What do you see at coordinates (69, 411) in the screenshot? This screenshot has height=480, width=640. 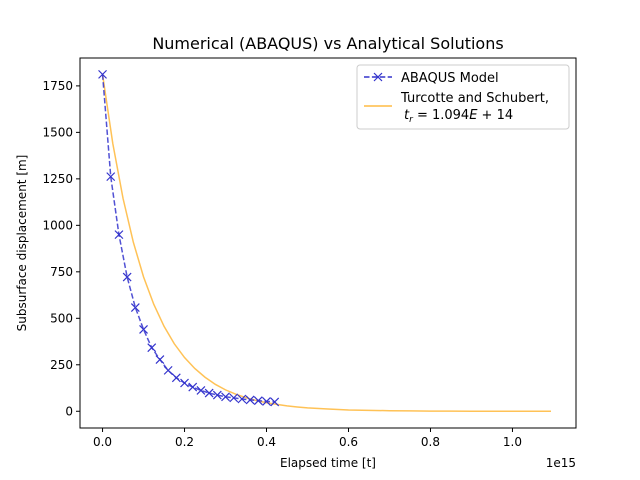 I see `y-tick-label: 0` at bounding box center [69, 411].